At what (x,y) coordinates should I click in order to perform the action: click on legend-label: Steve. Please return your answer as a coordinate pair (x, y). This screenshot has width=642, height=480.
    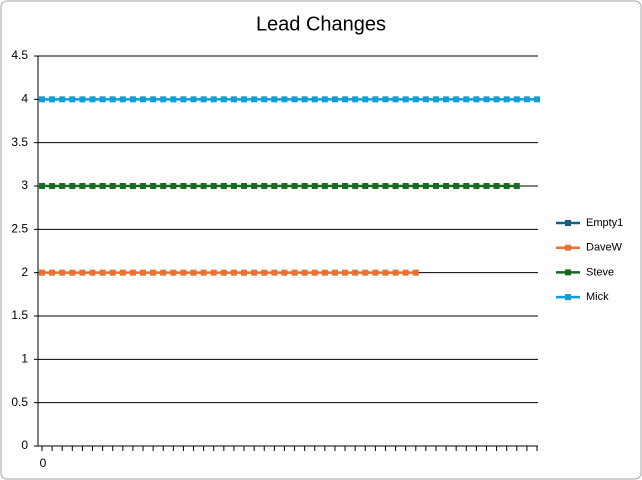
    Looking at the image, I should click on (600, 272).